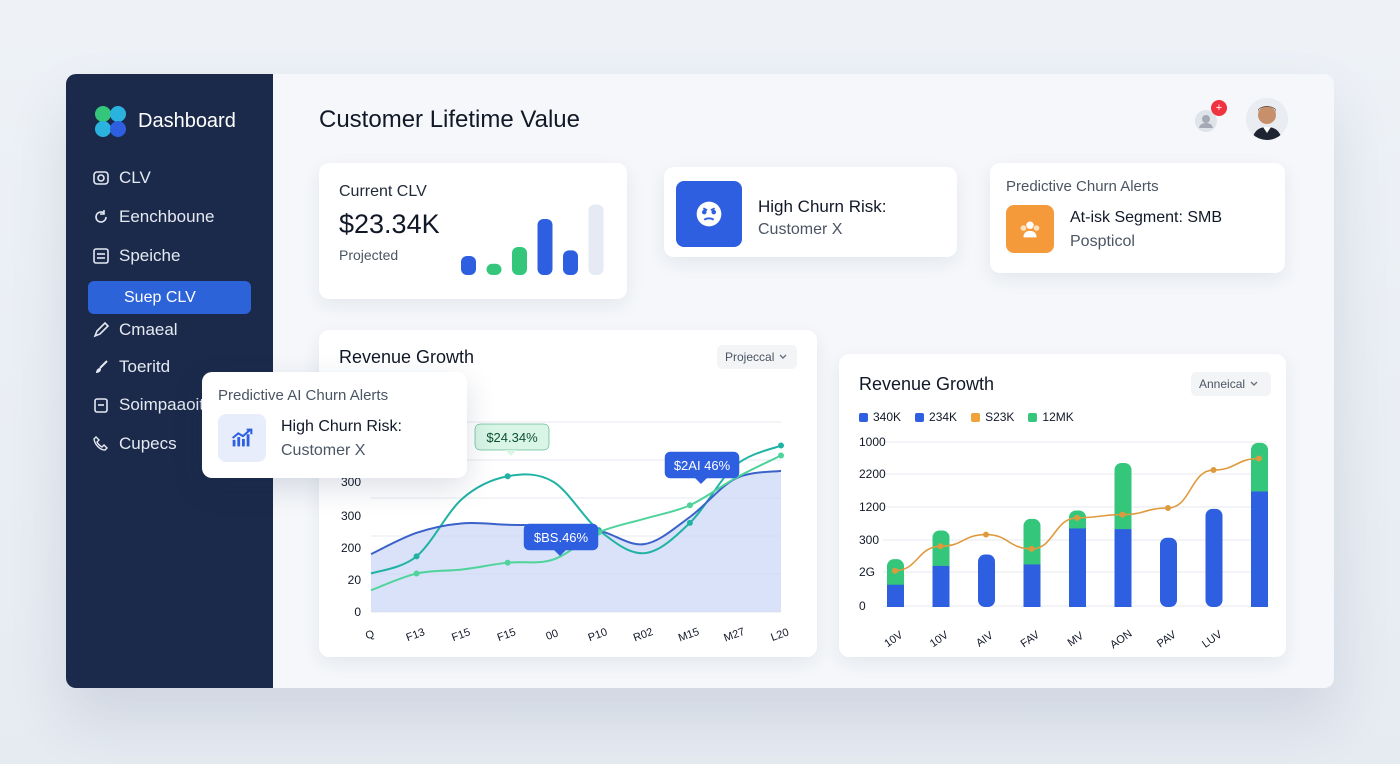  I want to click on page-title: Customer Lifetime Value, so click(449, 119).